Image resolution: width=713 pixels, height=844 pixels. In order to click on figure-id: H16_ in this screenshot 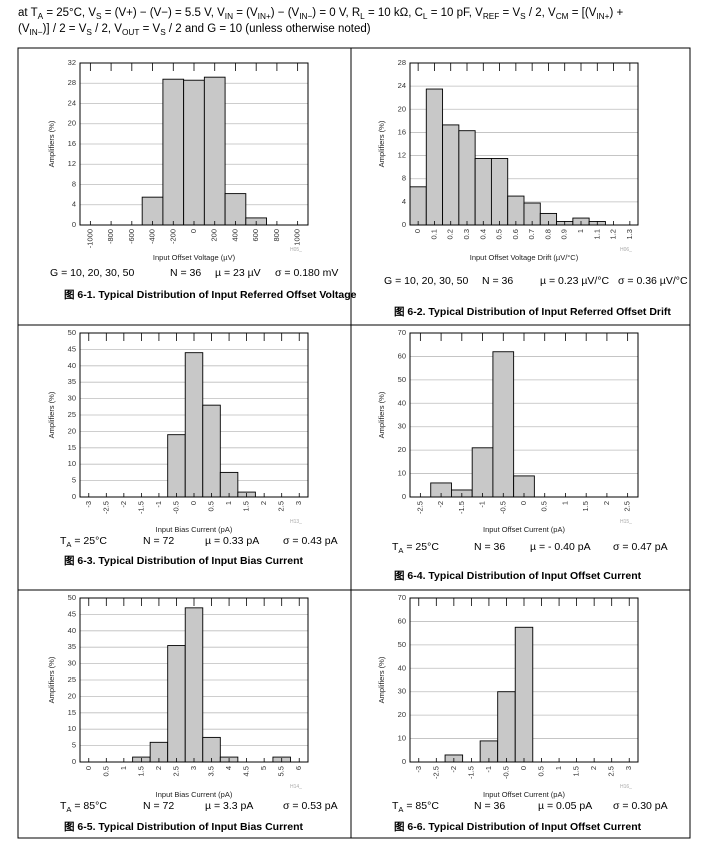, I will do `click(626, 787)`.